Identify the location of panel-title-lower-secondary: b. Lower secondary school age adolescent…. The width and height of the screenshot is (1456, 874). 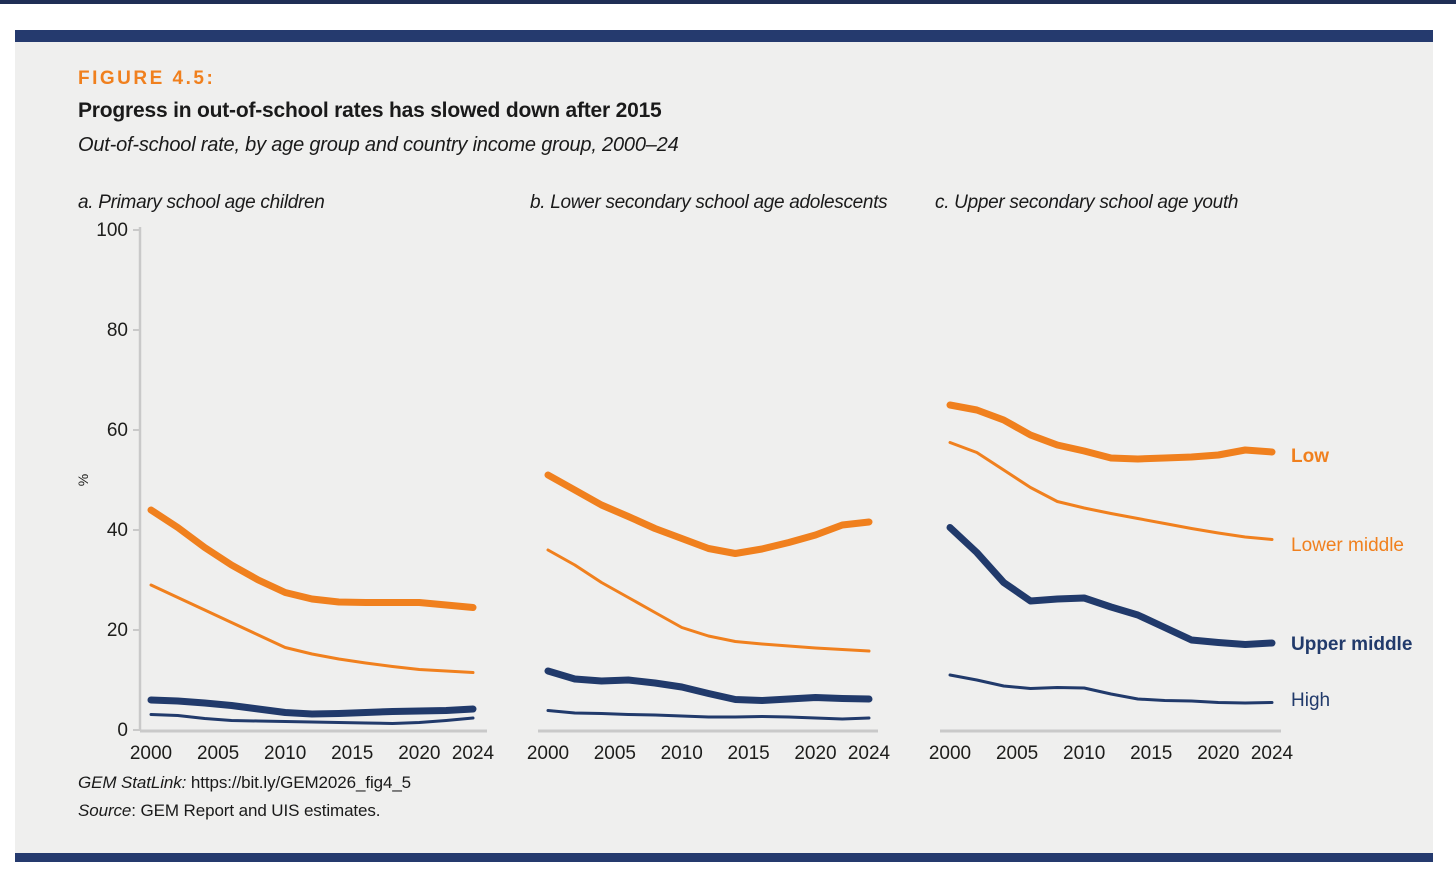
(709, 202).